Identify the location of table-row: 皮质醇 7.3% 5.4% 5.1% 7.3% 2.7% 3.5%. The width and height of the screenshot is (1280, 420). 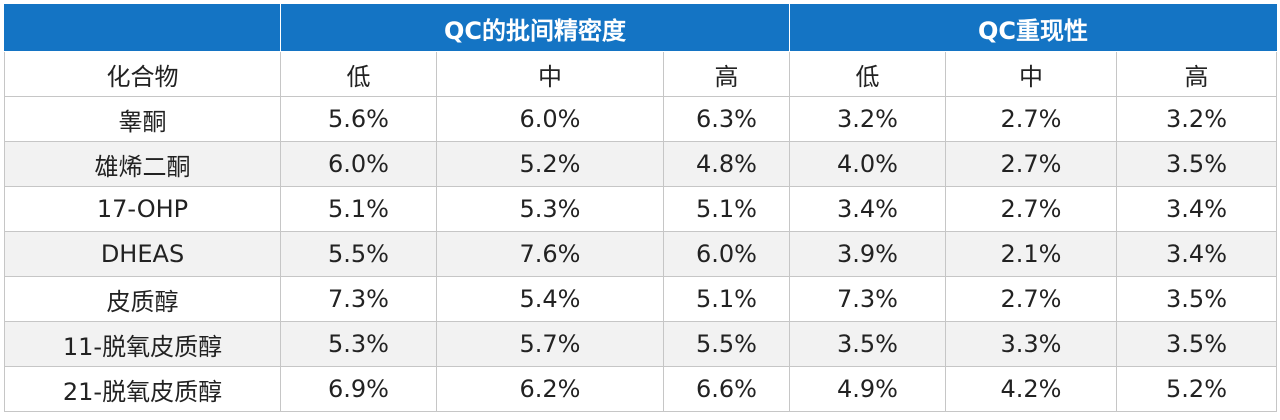
(641, 299).